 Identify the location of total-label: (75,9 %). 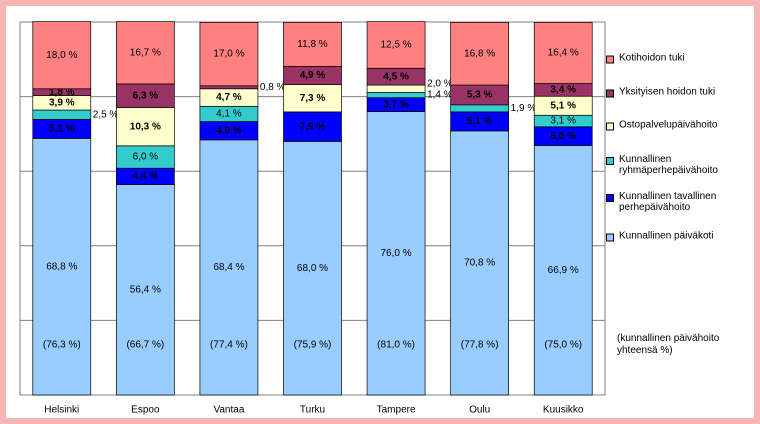
(313, 344).